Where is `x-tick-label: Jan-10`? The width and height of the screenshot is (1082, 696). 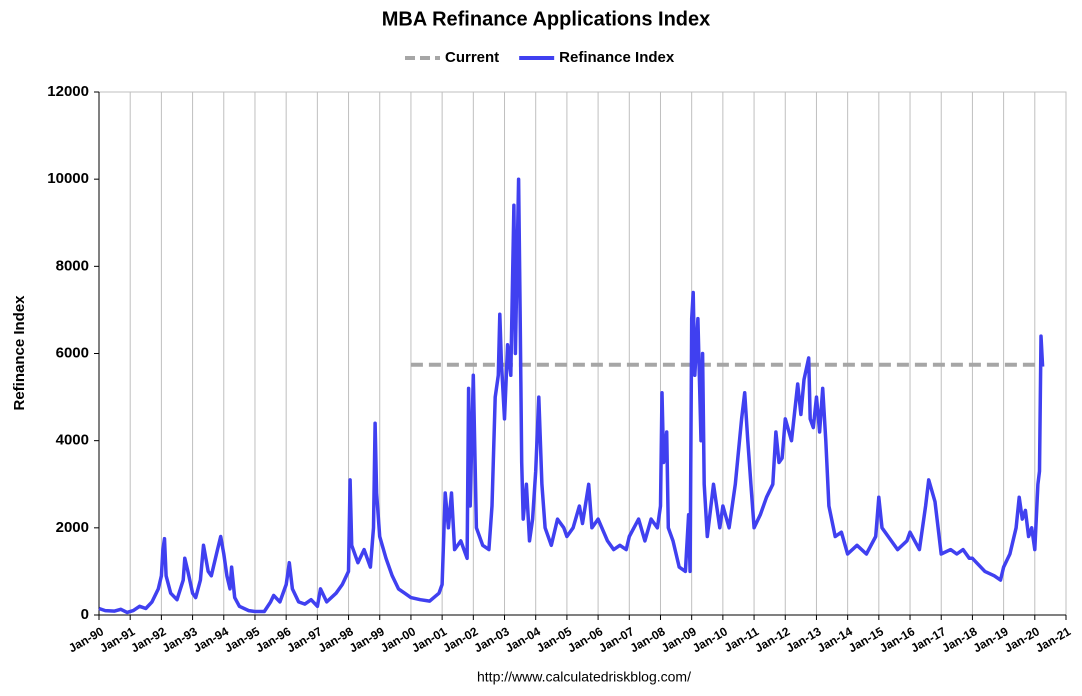 x-tick-label: Jan-10 is located at coordinates (710, 639).